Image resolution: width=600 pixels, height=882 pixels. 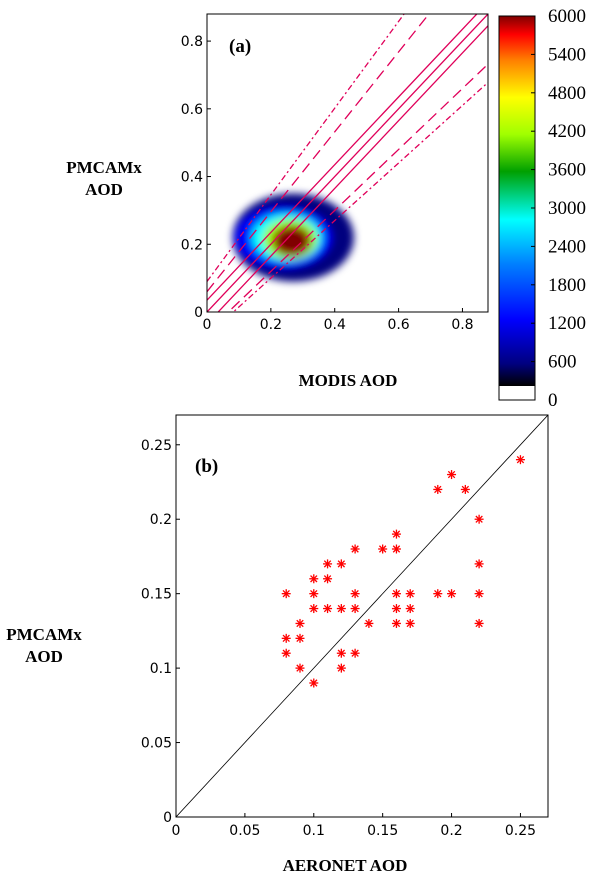 What do you see at coordinates (553, 400) in the screenshot?
I see `colorbar-tick-label: 0` at bounding box center [553, 400].